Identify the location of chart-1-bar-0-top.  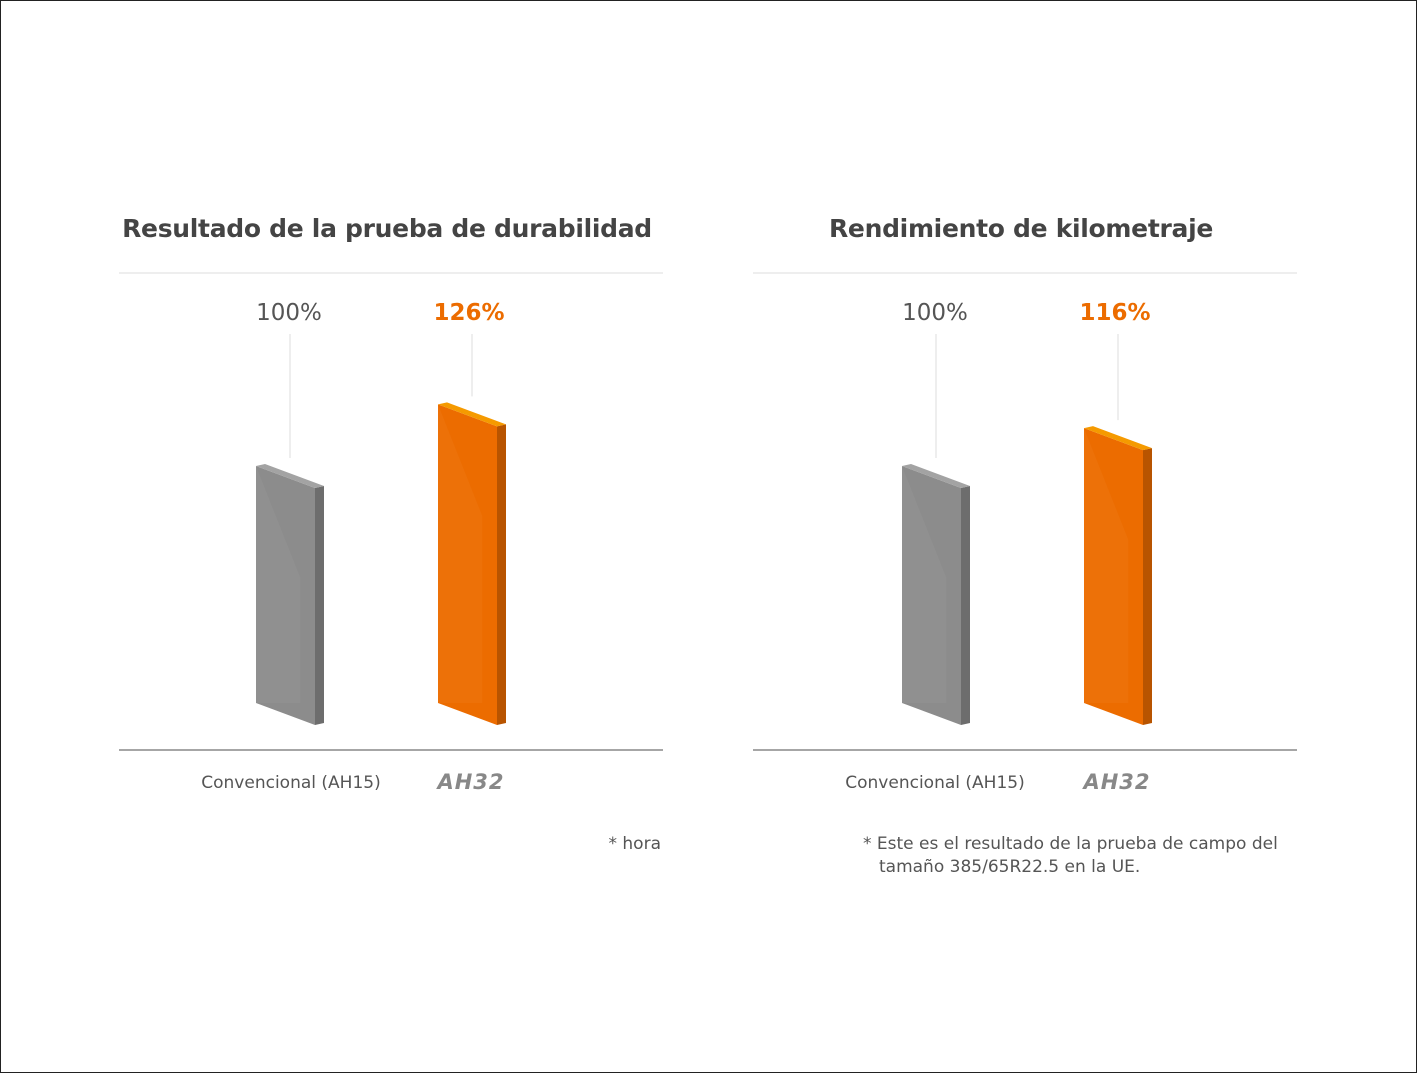
(290, 476).